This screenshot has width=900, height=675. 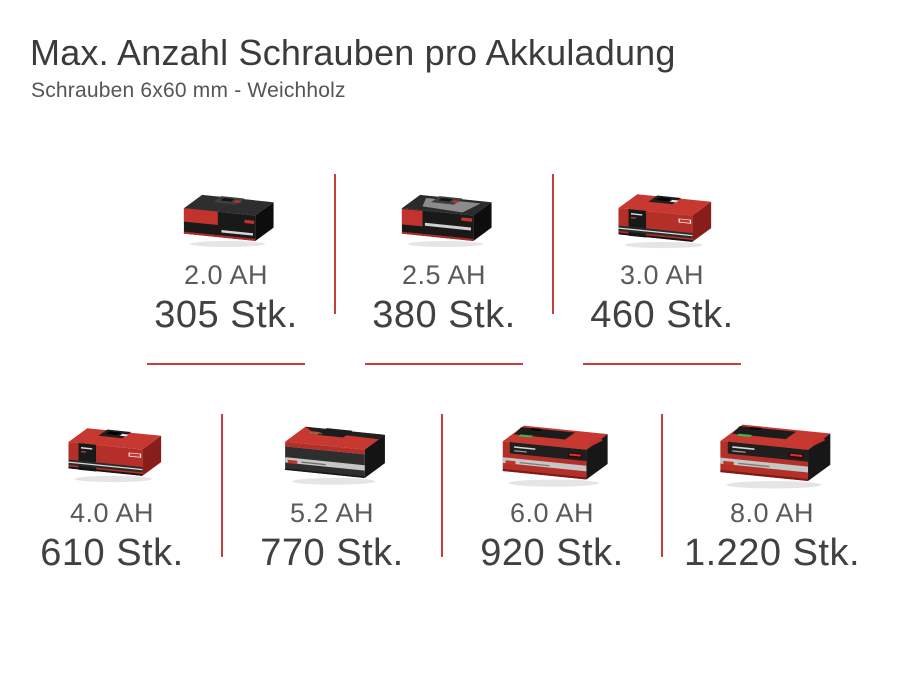 I want to click on battery-item-2-5ah: 2.5 AH 380 Stk., so click(x=444, y=266).